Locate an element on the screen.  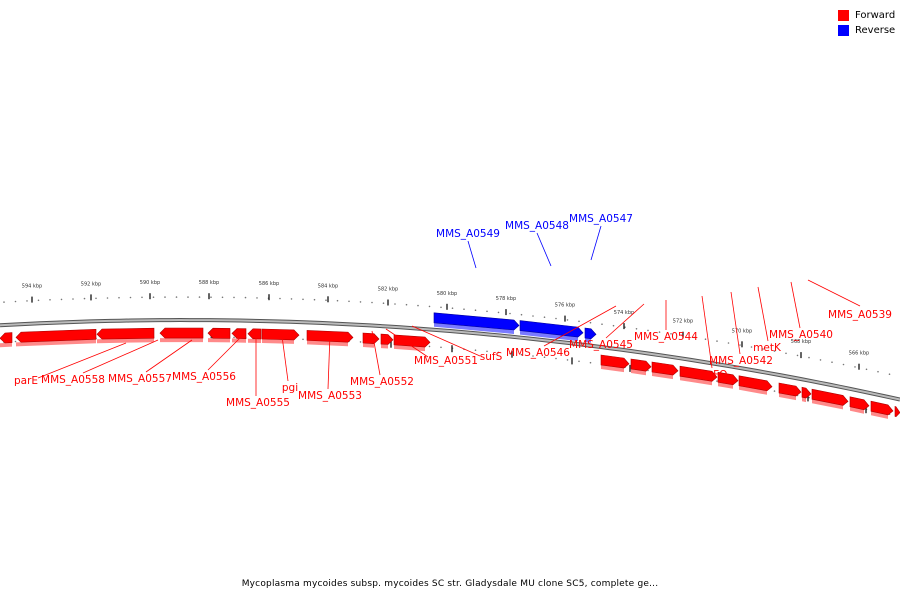
scale-label: 594 kbp is located at coordinates (32, 287).